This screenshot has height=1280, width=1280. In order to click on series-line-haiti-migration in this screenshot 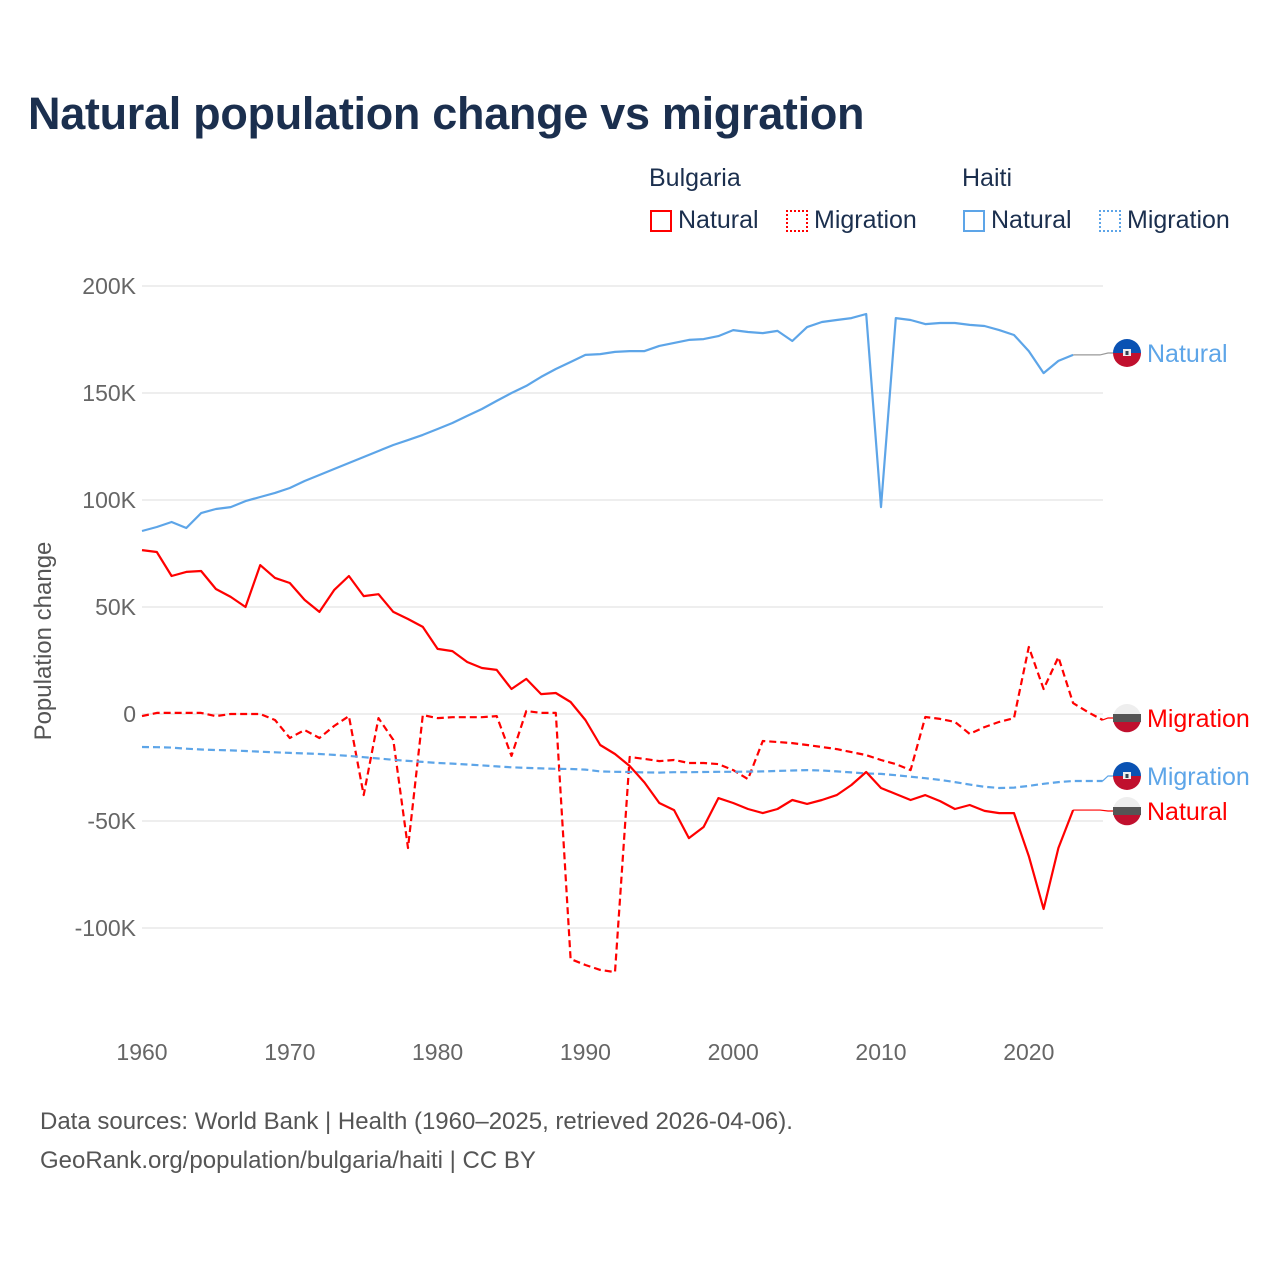, I will do `click(622, 767)`.